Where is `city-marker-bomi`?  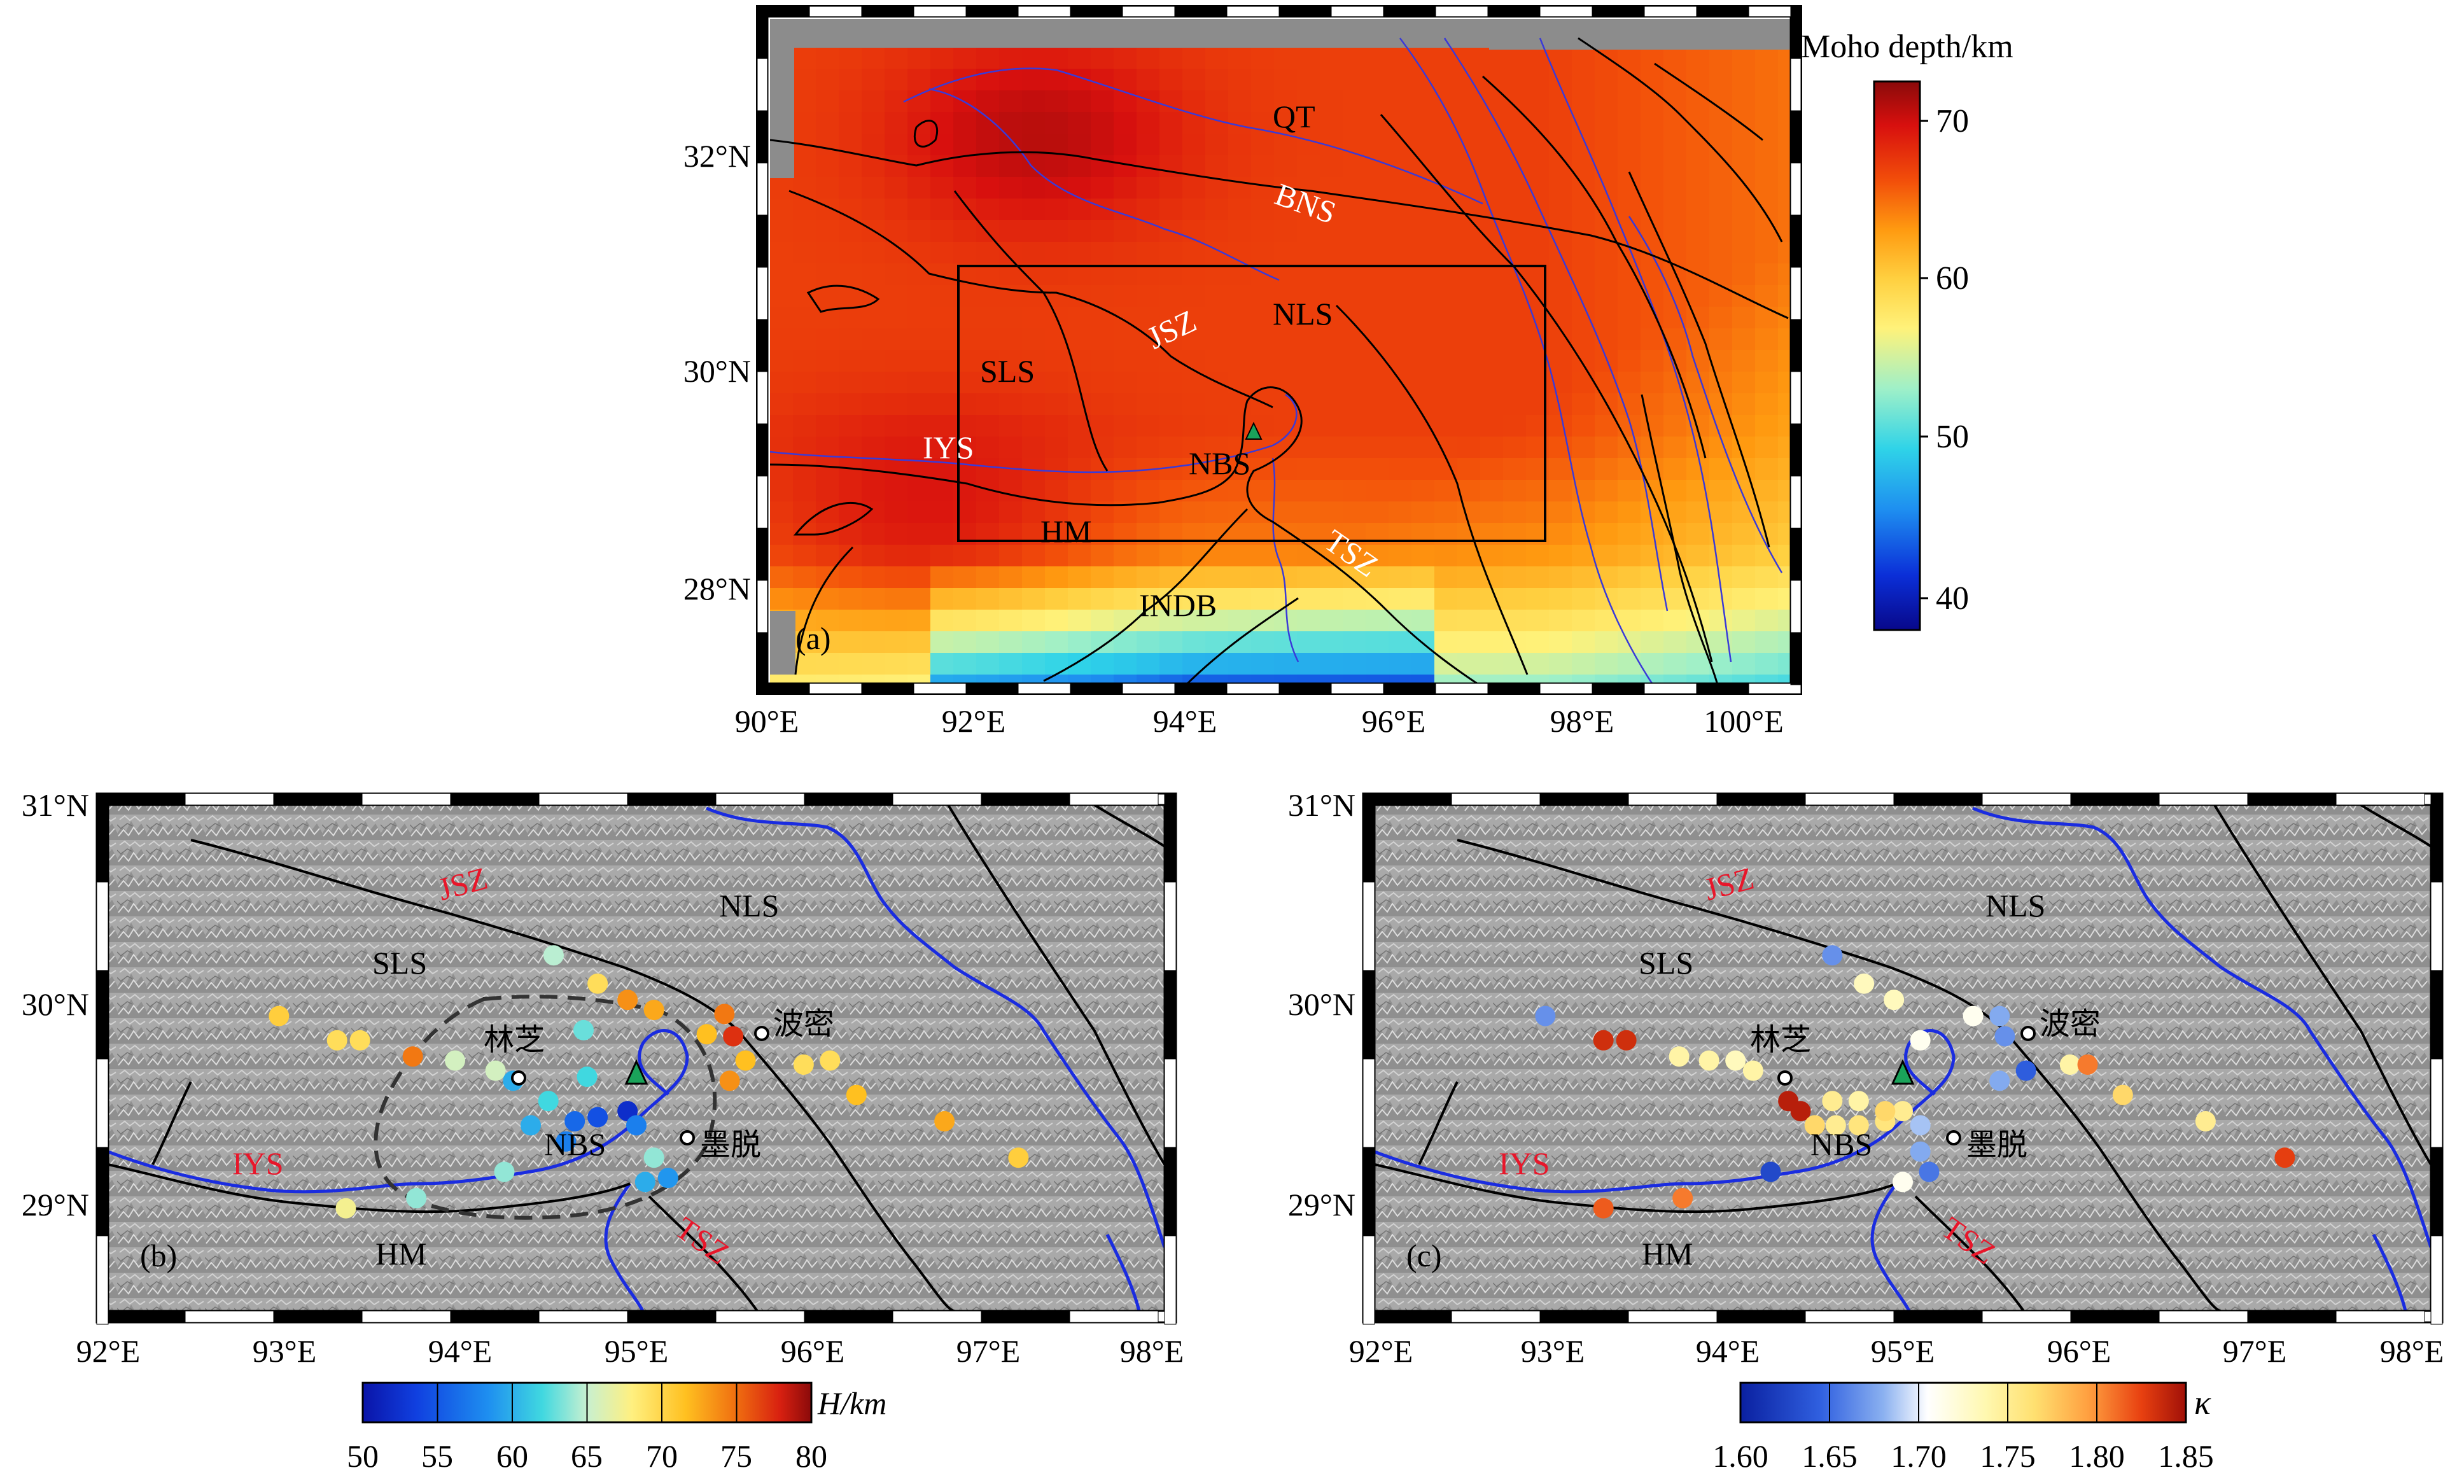
city-marker-bomi is located at coordinates (761, 1033).